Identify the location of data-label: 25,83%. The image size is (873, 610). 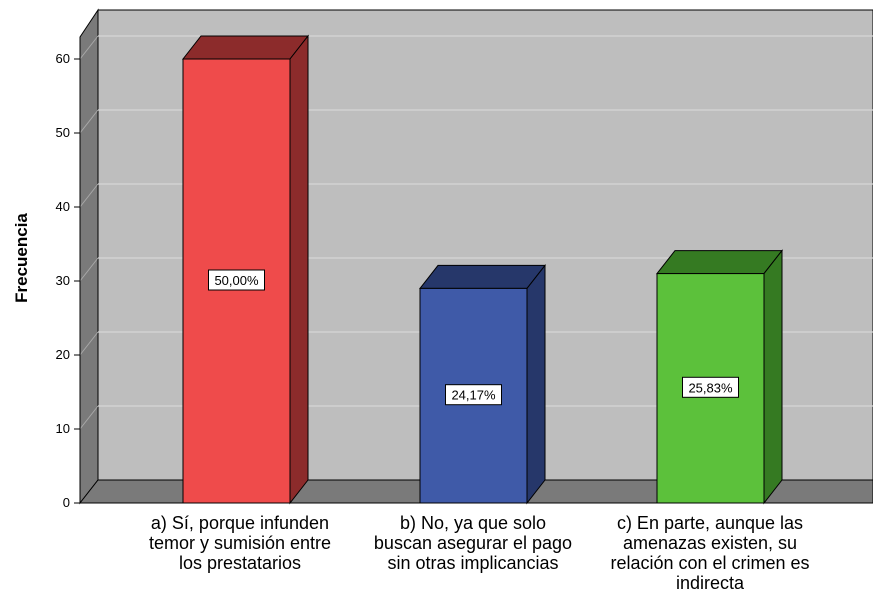
(710, 387).